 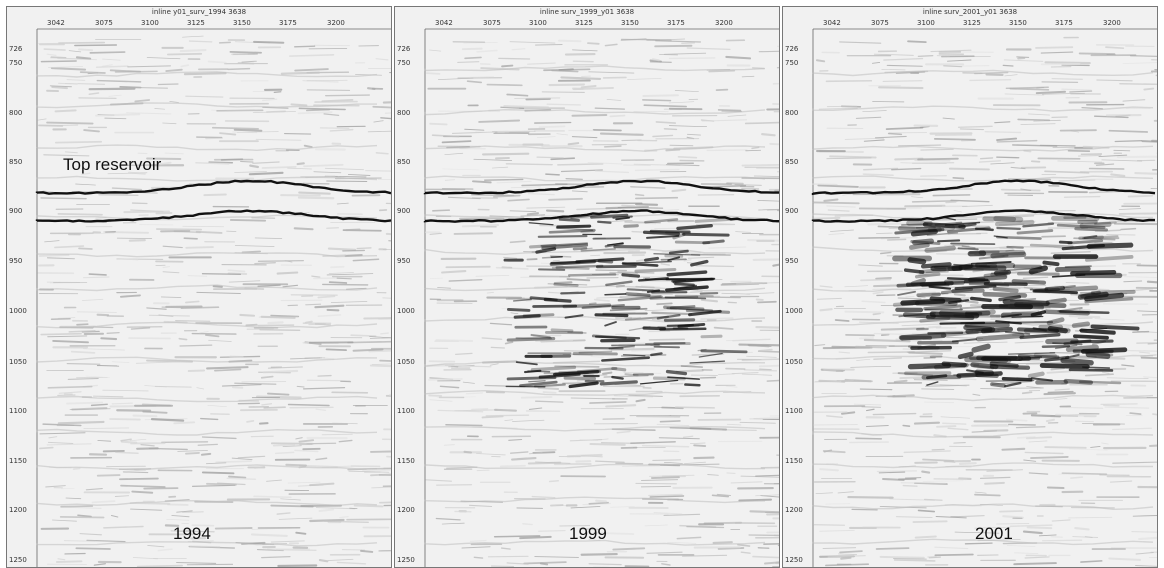 What do you see at coordinates (1018, 23) in the screenshot?
I see `x-tick-label: 3150` at bounding box center [1018, 23].